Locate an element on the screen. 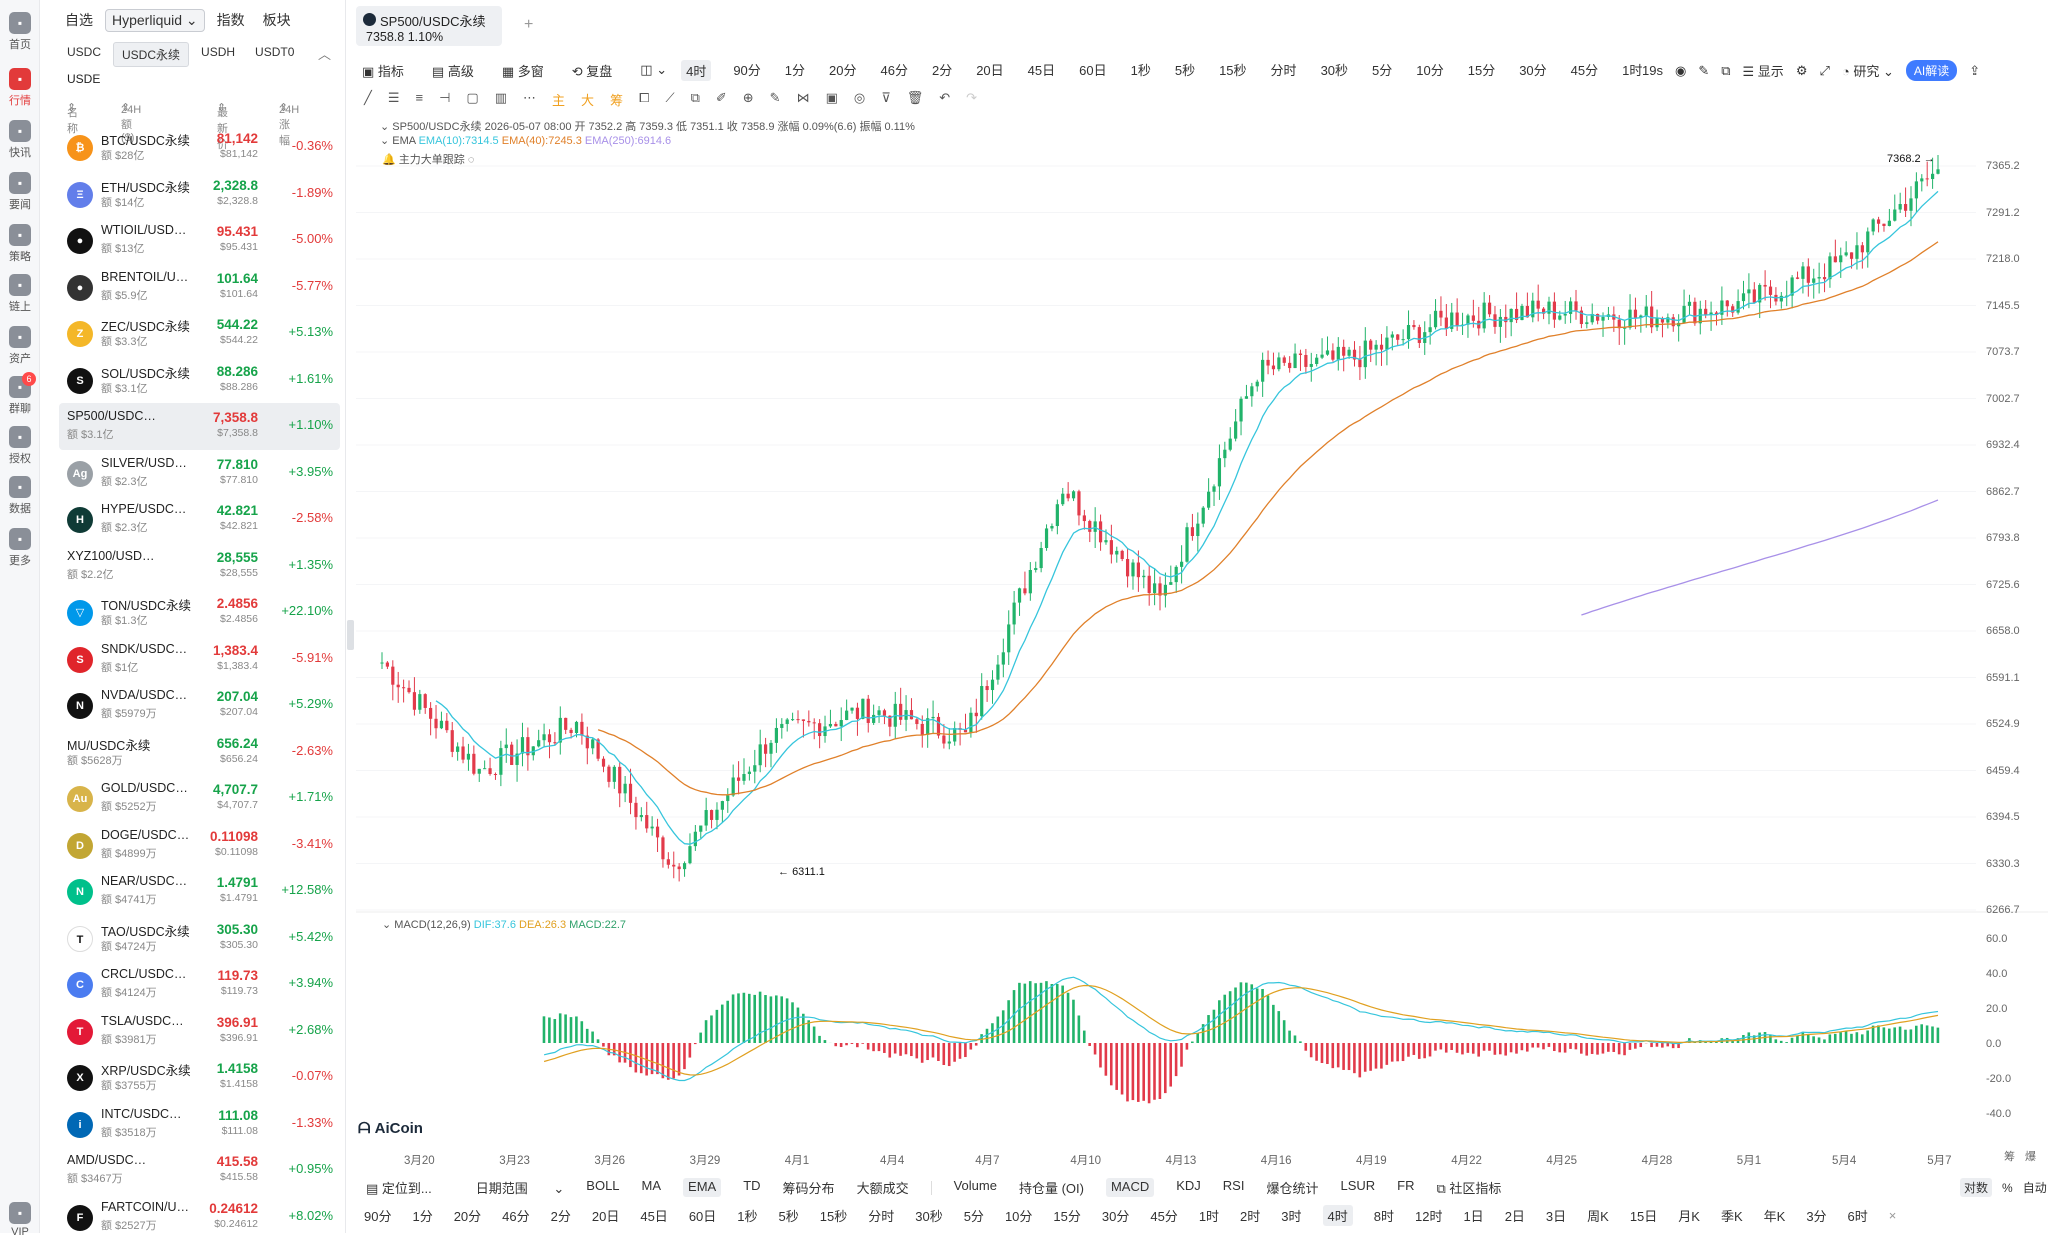 The image size is (2048, 1258). bottom-interval-12: 30秒 is located at coordinates (928, 1215).